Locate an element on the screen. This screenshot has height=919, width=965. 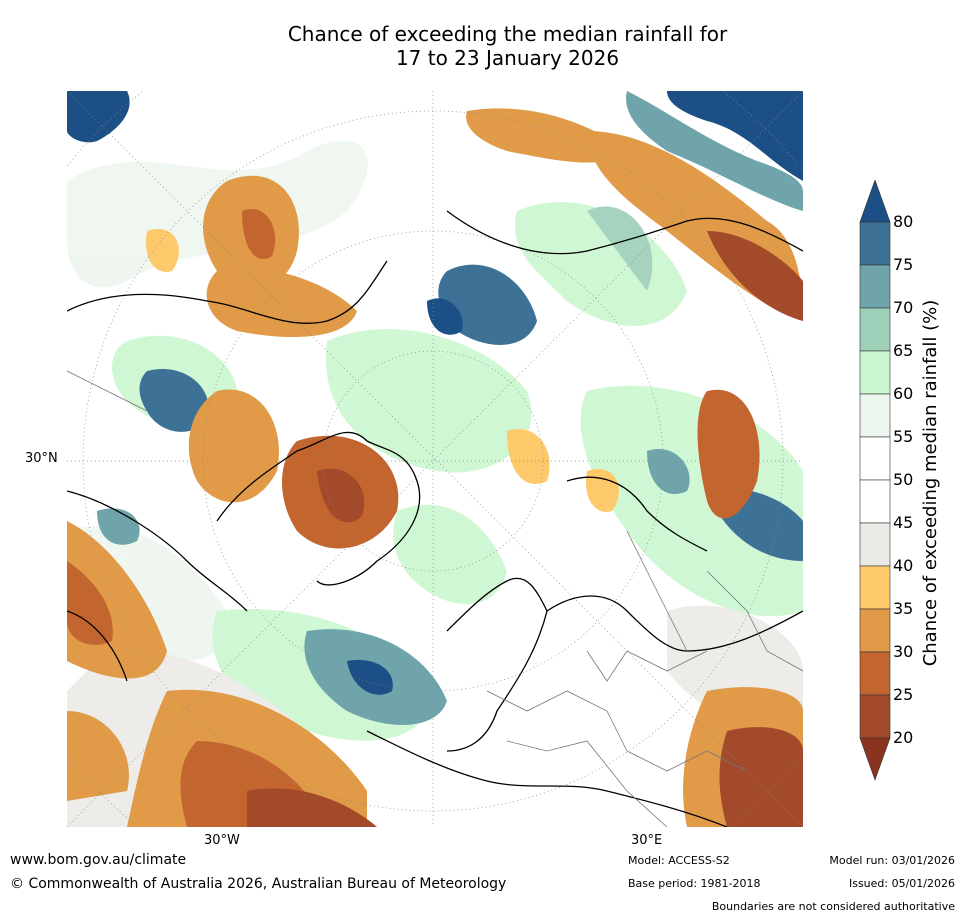
colorbar-tick-80: 80 is located at coordinates (903, 221).